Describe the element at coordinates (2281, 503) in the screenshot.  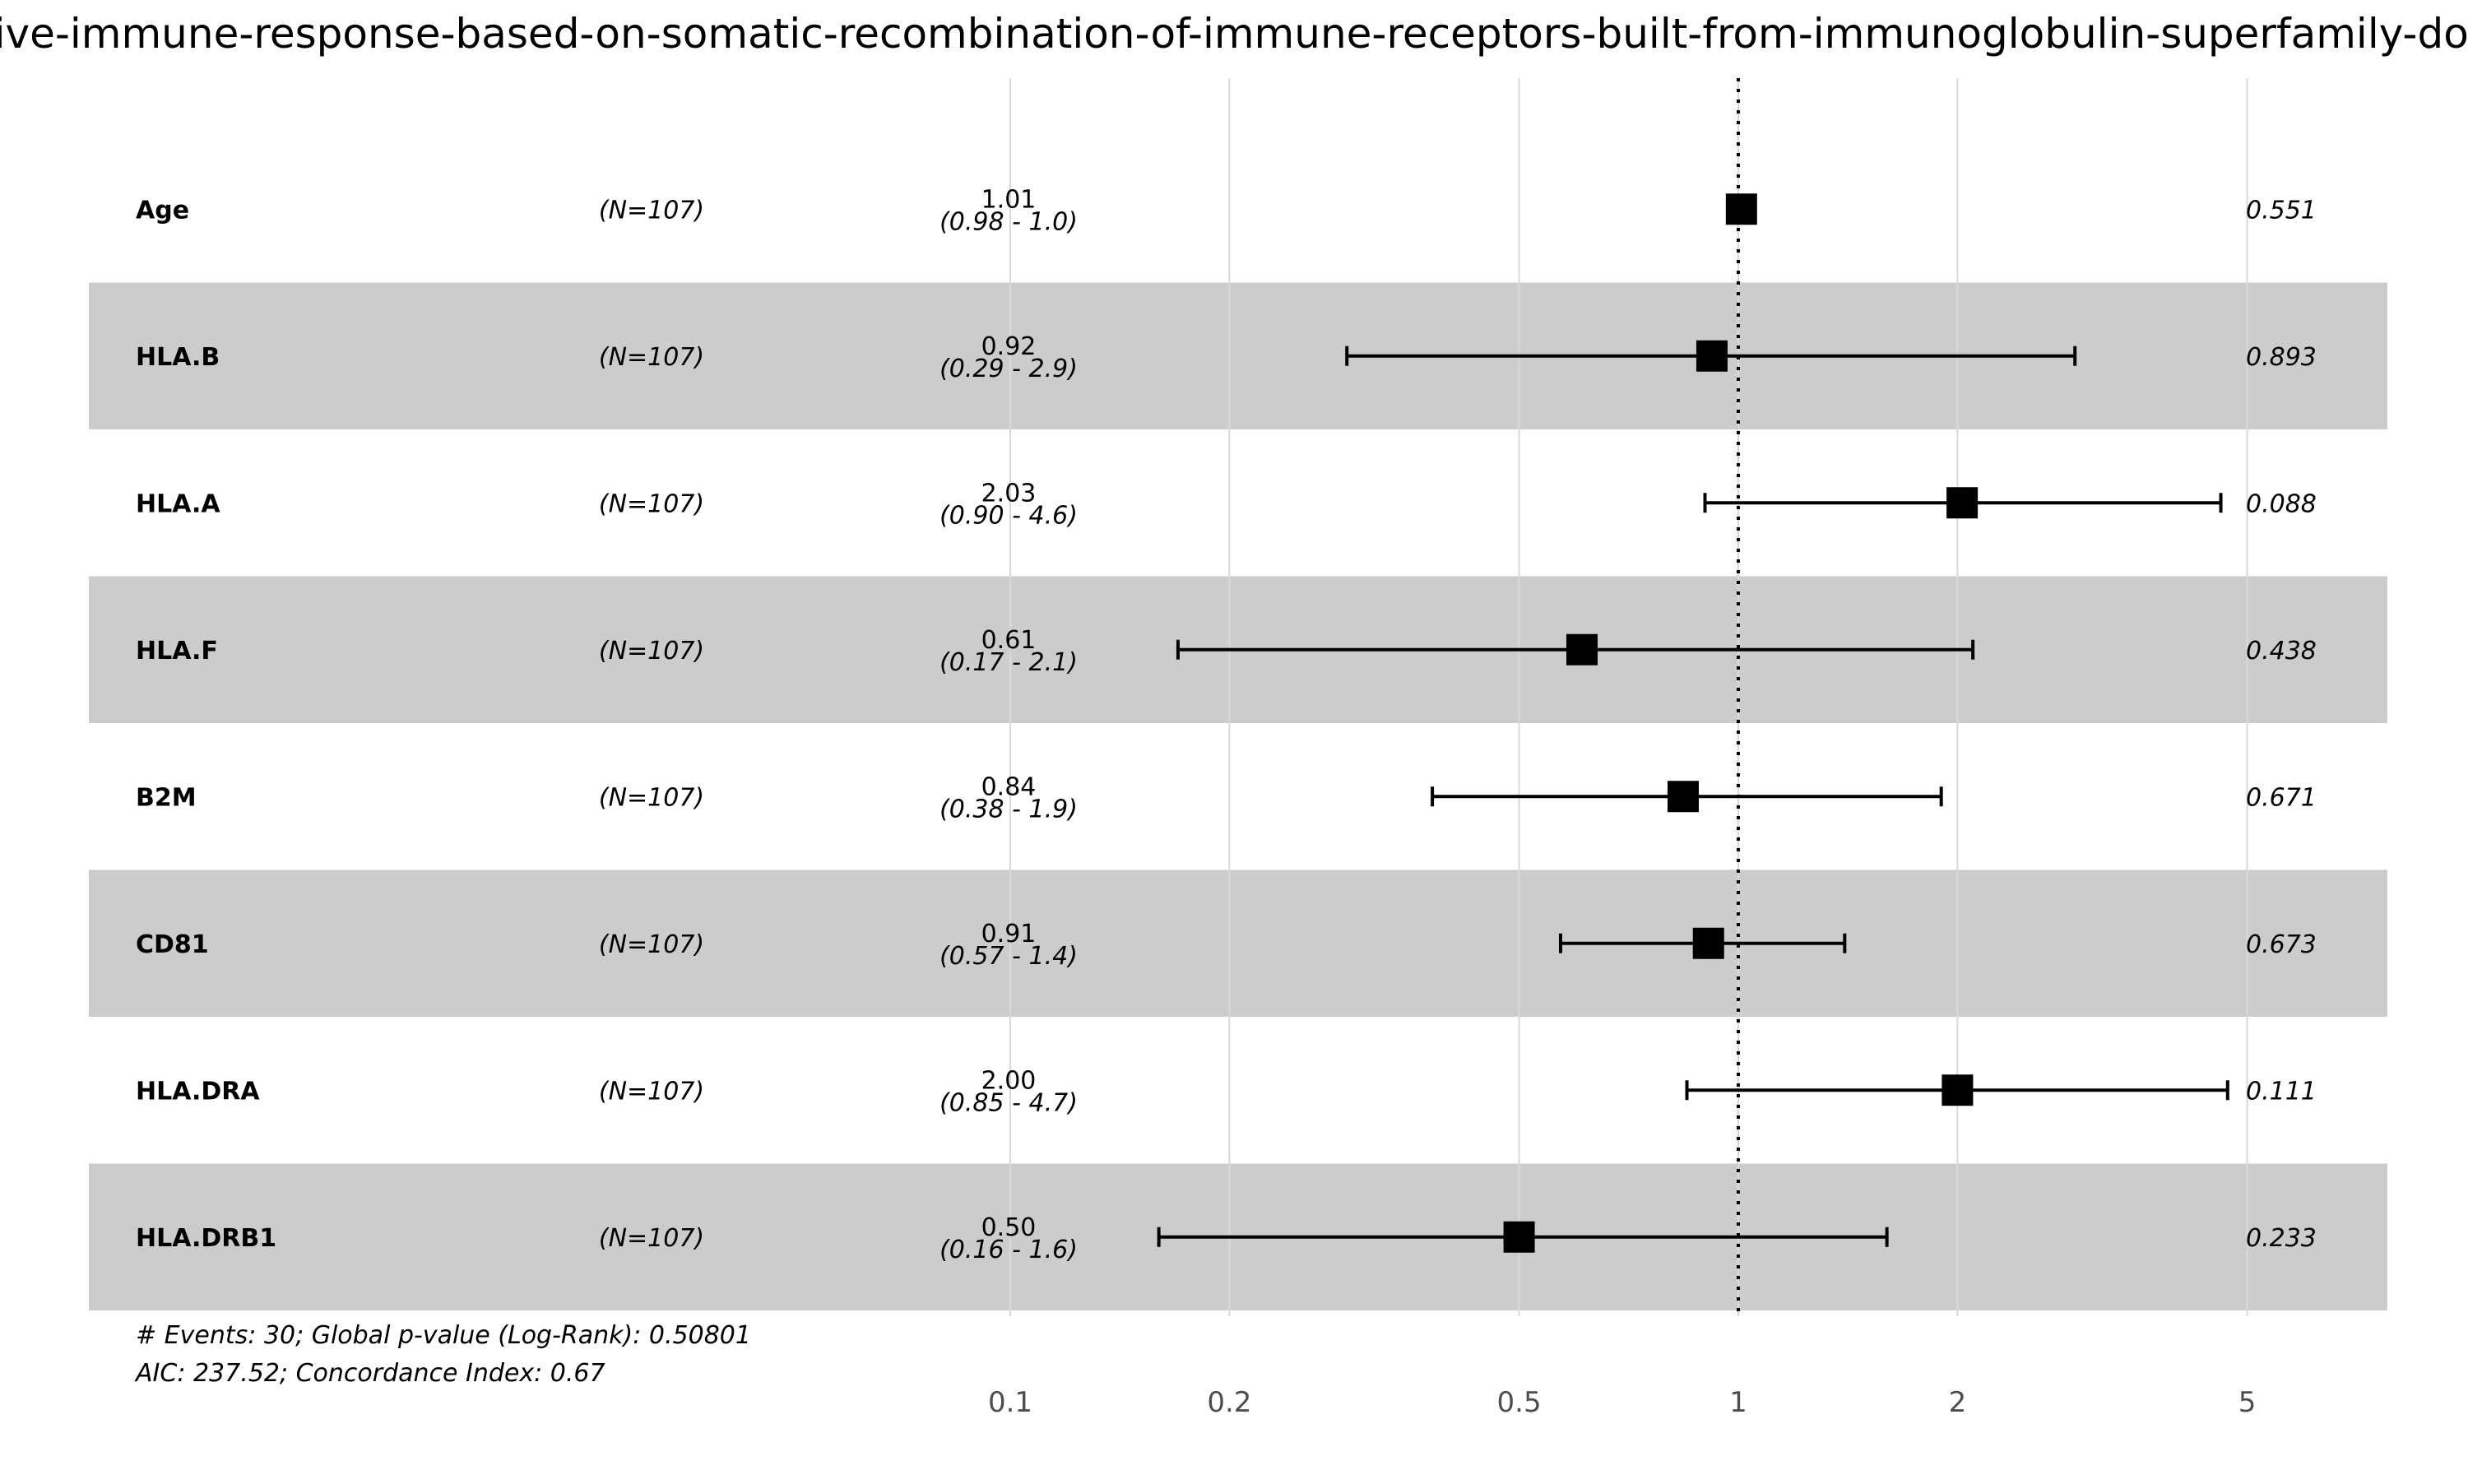
I see `p-value-label: 0.088` at that location.